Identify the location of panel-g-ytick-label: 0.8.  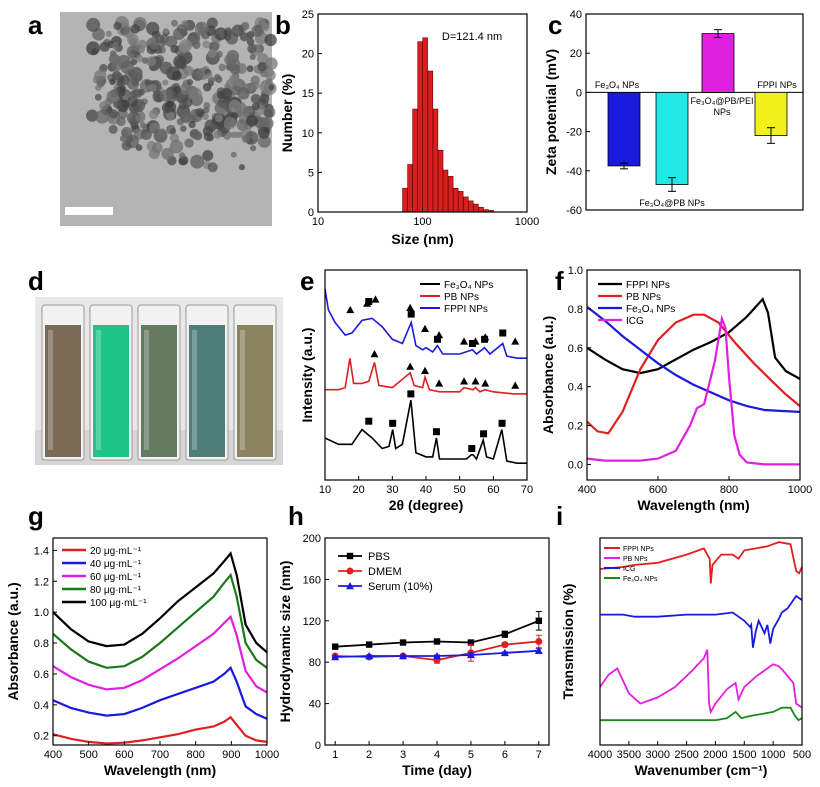
(41, 644).